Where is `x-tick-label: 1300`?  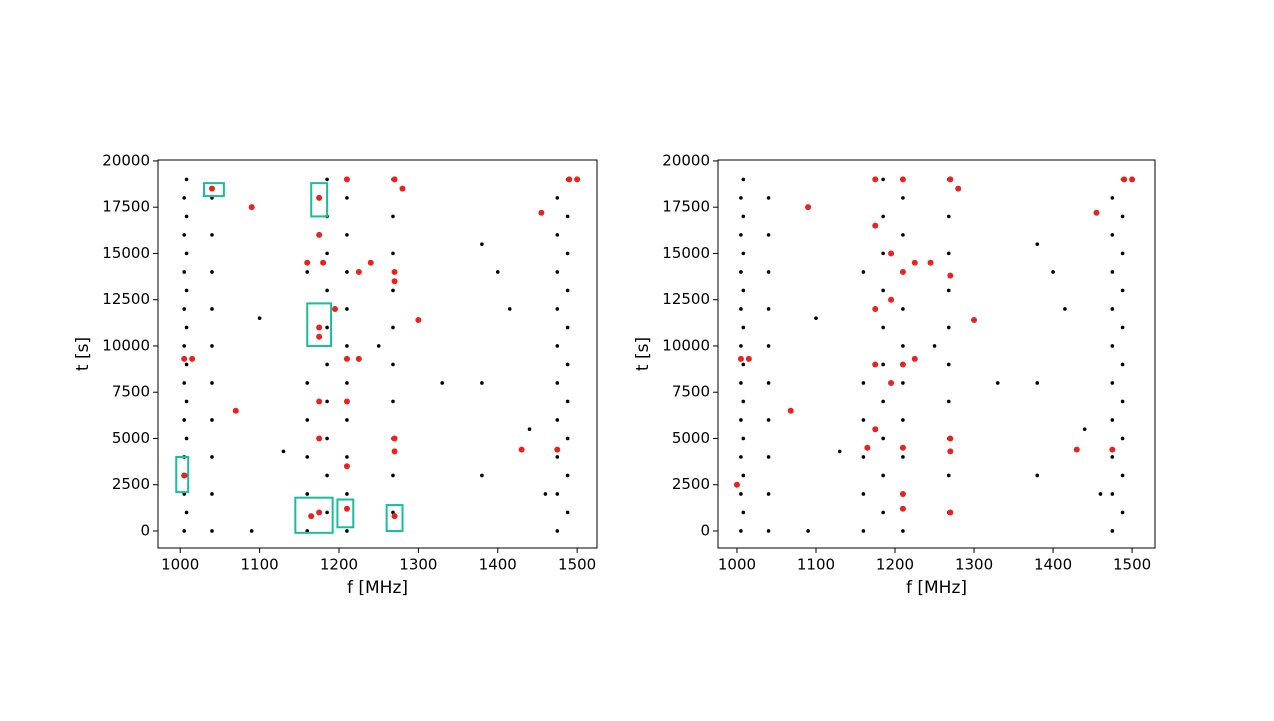 x-tick-label: 1300 is located at coordinates (974, 565).